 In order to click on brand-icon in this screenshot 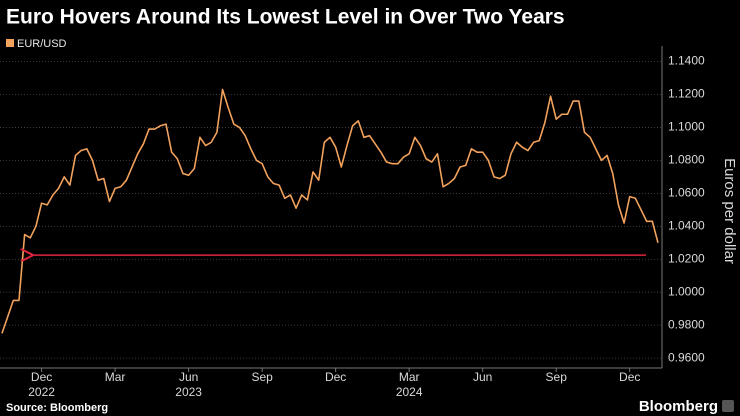, I will do `click(728, 406)`.